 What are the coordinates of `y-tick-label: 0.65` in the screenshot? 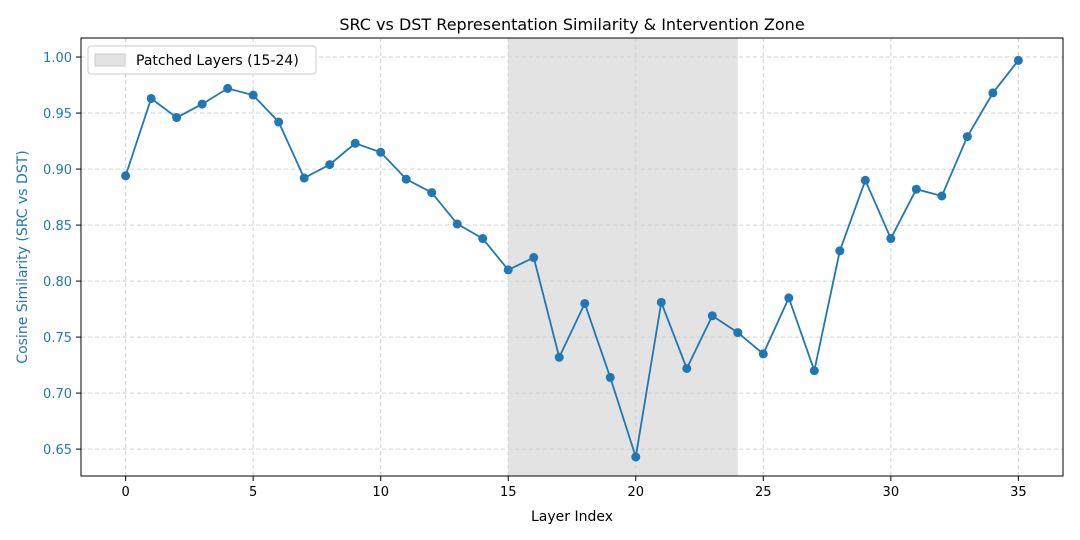 It's located at (57, 450).